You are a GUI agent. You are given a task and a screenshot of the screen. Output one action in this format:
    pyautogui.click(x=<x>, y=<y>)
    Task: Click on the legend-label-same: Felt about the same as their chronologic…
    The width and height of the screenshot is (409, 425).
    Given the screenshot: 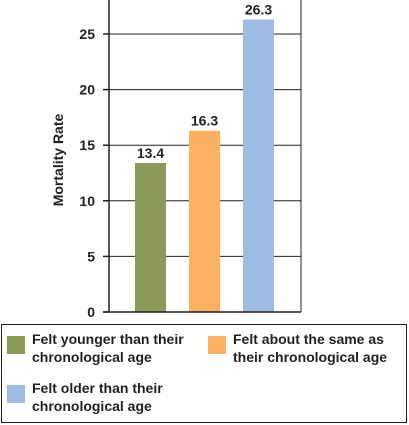 What is the action you would take?
    pyautogui.click(x=310, y=348)
    